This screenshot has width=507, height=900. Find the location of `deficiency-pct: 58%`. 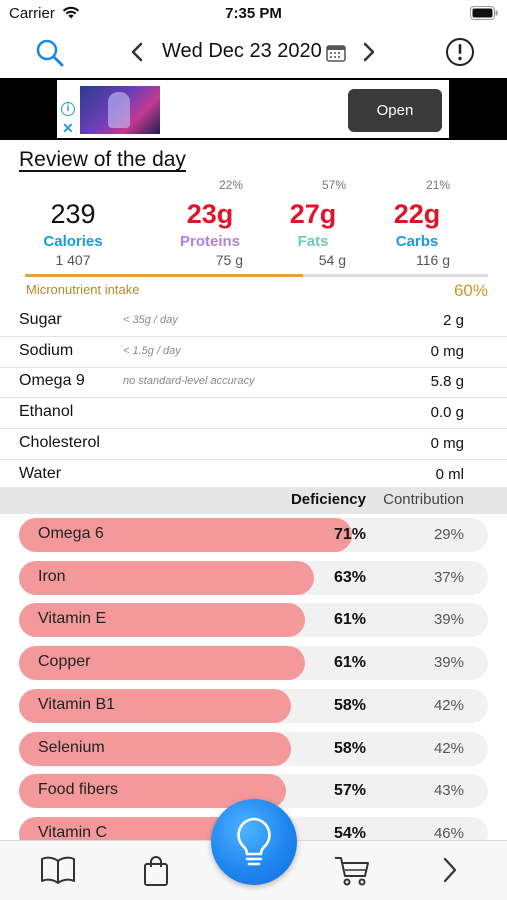

deficiency-pct: 58% is located at coordinates (349, 705).